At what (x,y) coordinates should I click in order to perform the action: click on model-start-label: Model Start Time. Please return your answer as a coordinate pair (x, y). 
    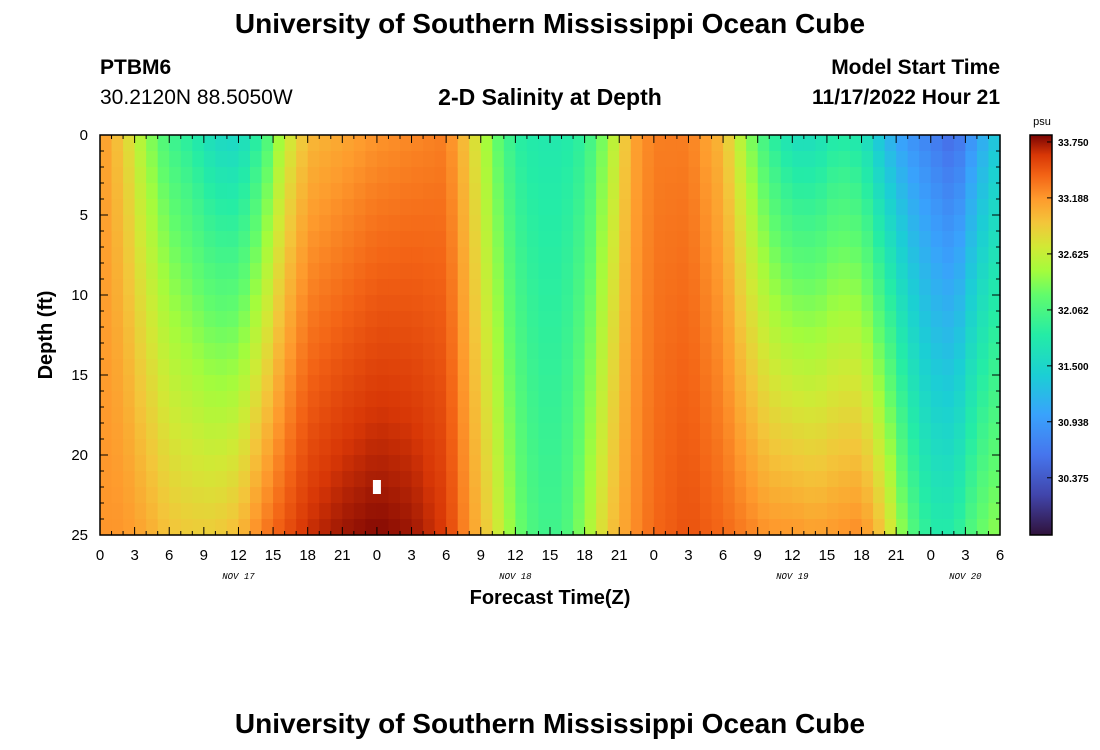
    Looking at the image, I should click on (915, 67).